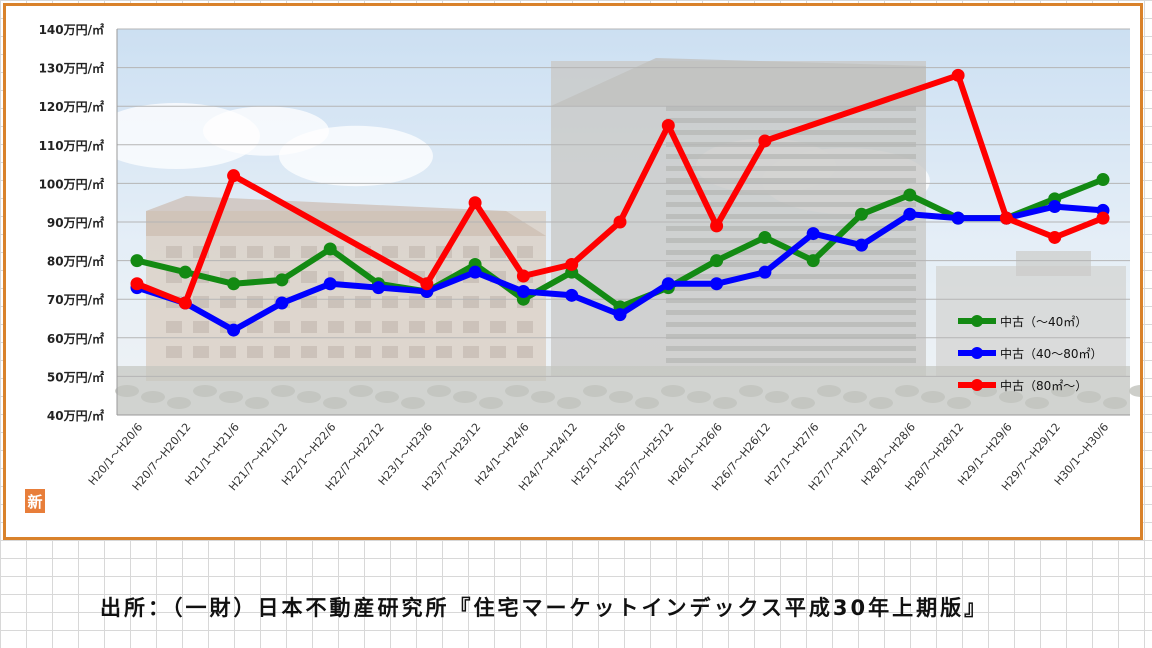  I want to click on source-note: 出所：（一財）日本不動産研究所『住宅マーケットインデックス平成30年上期版』, so click(544, 608).